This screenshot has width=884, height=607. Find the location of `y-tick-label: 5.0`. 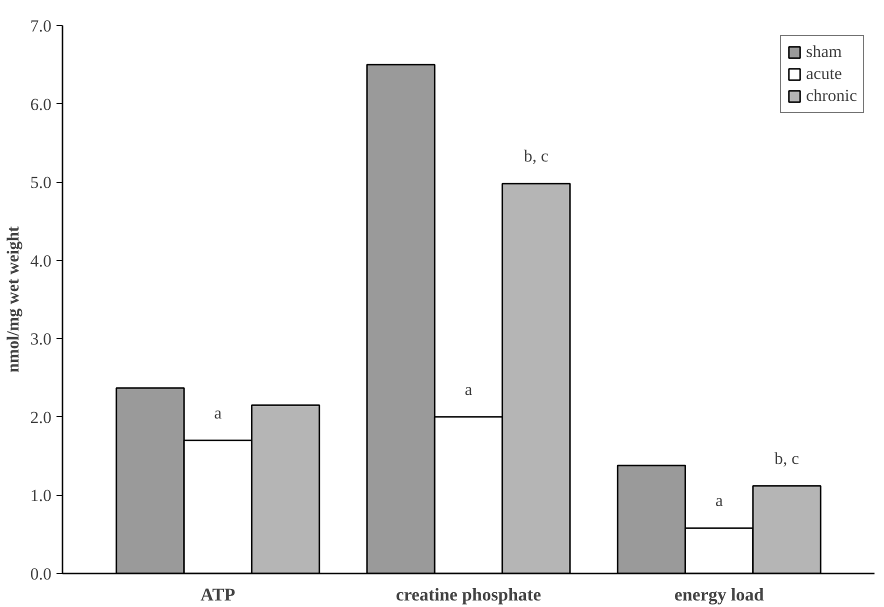

y-tick-label: 5.0 is located at coordinates (41, 182).